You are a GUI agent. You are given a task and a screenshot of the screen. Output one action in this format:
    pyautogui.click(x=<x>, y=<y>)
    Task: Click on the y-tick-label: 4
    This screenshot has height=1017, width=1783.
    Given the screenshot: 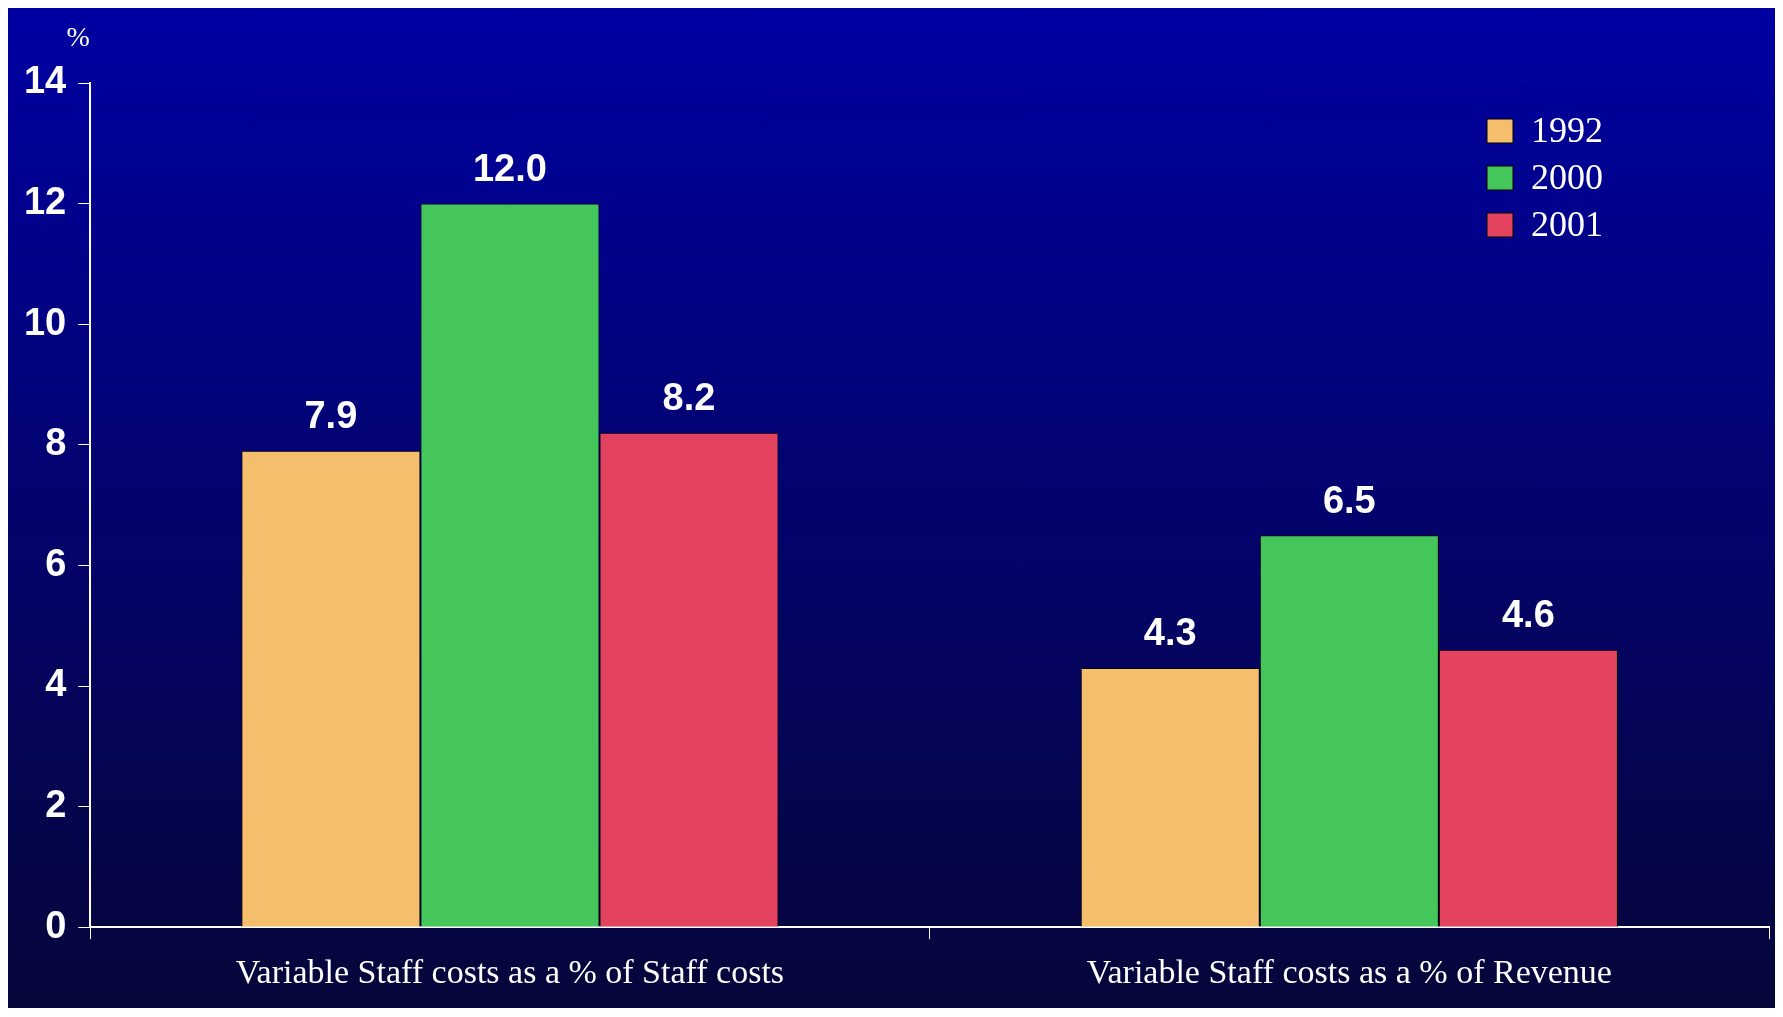 What is the action you would take?
    pyautogui.click(x=56, y=683)
    